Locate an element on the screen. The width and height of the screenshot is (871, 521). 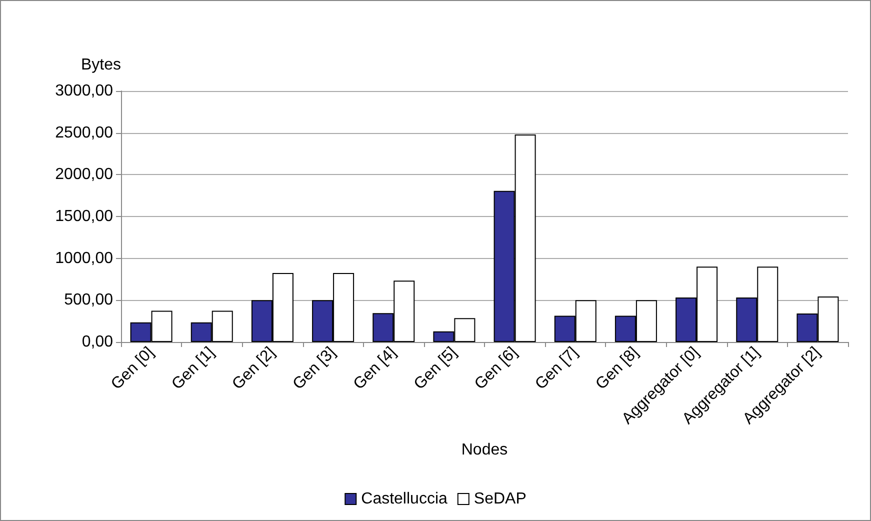
x-tick-label: Gen [6] is located at coordinates (496, 369).